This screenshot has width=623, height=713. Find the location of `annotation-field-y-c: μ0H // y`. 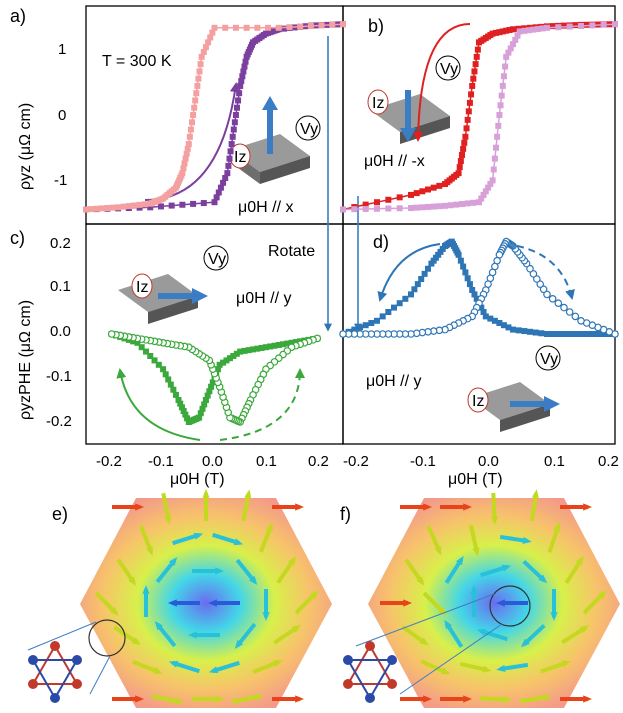

annotation-field-y-c: μ0H // y is located at coordinates (263, 298).